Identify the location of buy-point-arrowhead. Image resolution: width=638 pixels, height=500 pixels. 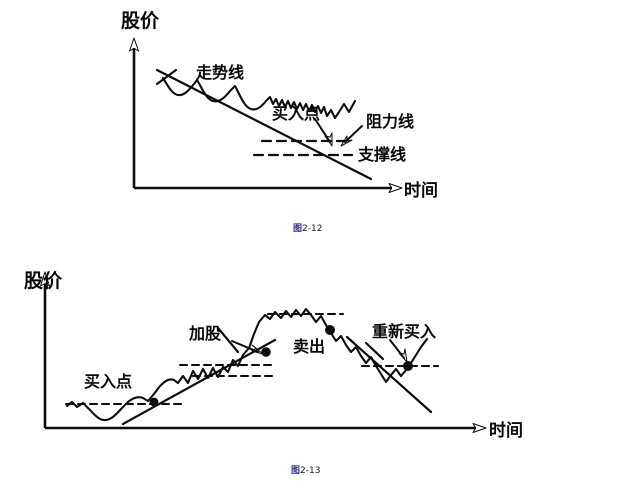
(328, 139).